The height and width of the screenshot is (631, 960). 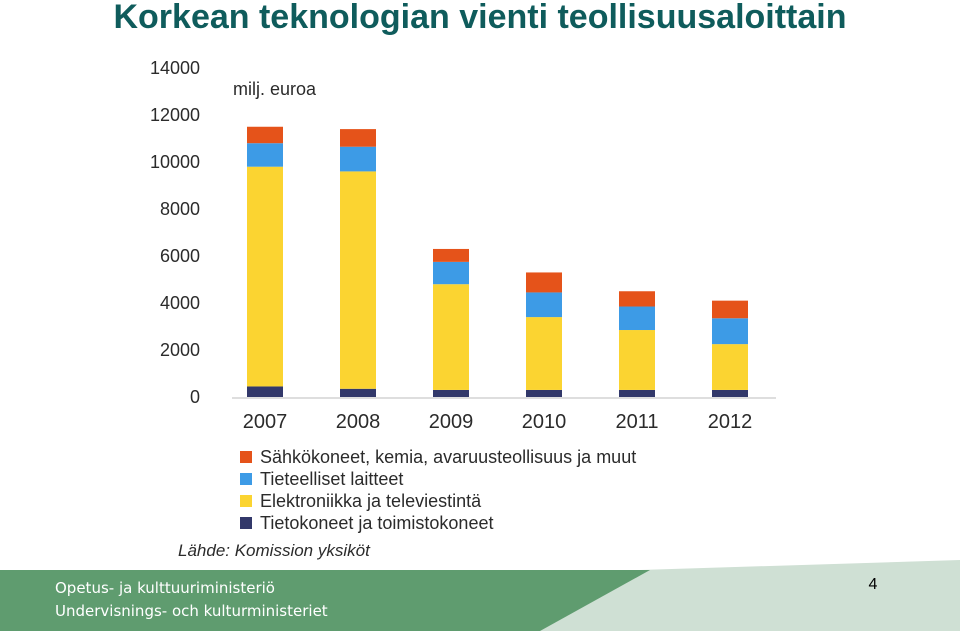 I want to click on legend-item: Tieteelliset laitteet, so click(x=438, y=479).